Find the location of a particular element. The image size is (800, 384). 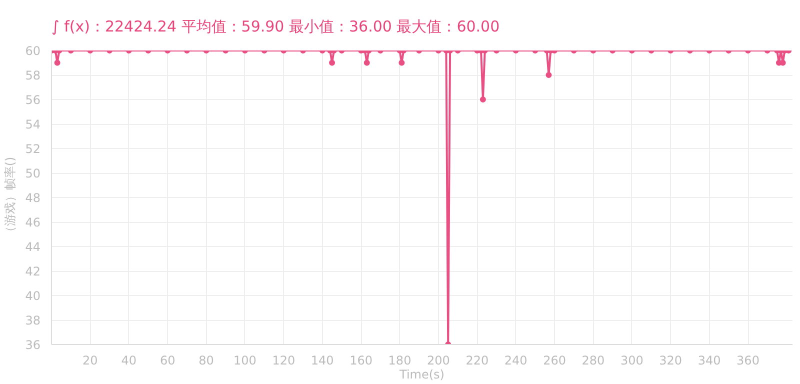

y-tick-label: 40 is located at coordinates (33, 296).